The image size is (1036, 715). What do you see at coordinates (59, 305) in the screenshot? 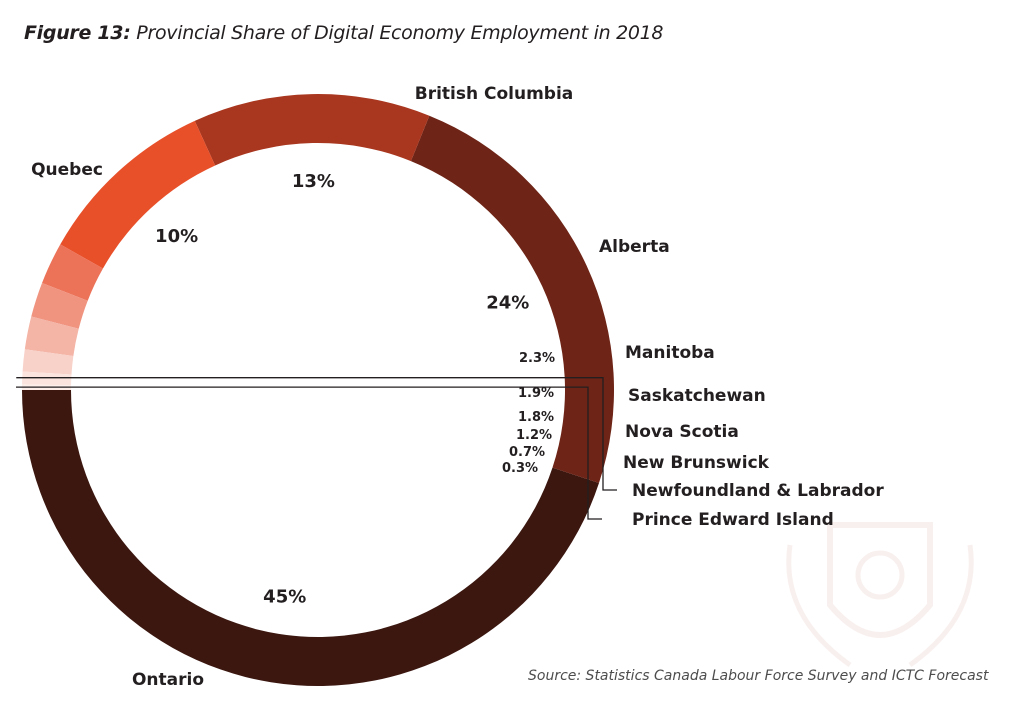
I see `slice-saskatchewan` at bounding box center [59, 305].